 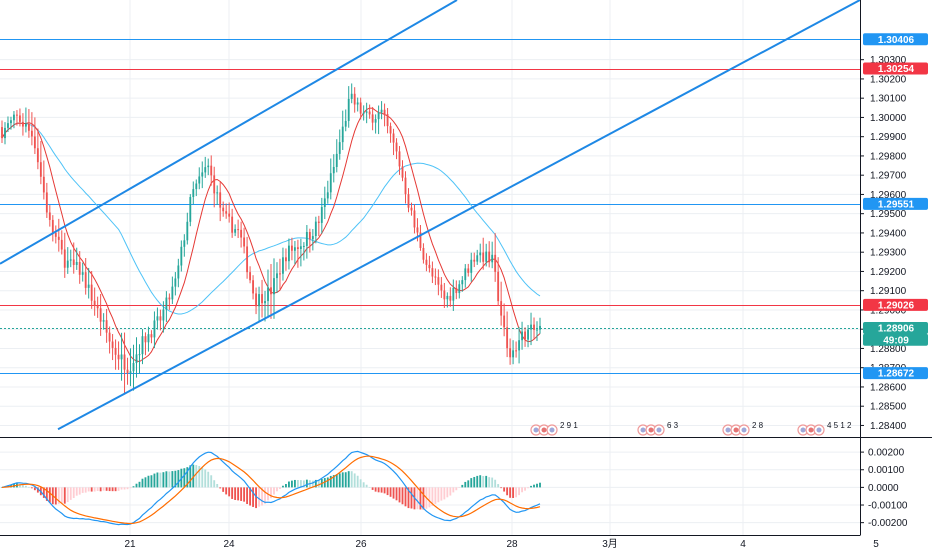 I want to click on event-label: 2 8, so click(x=758, y=425).